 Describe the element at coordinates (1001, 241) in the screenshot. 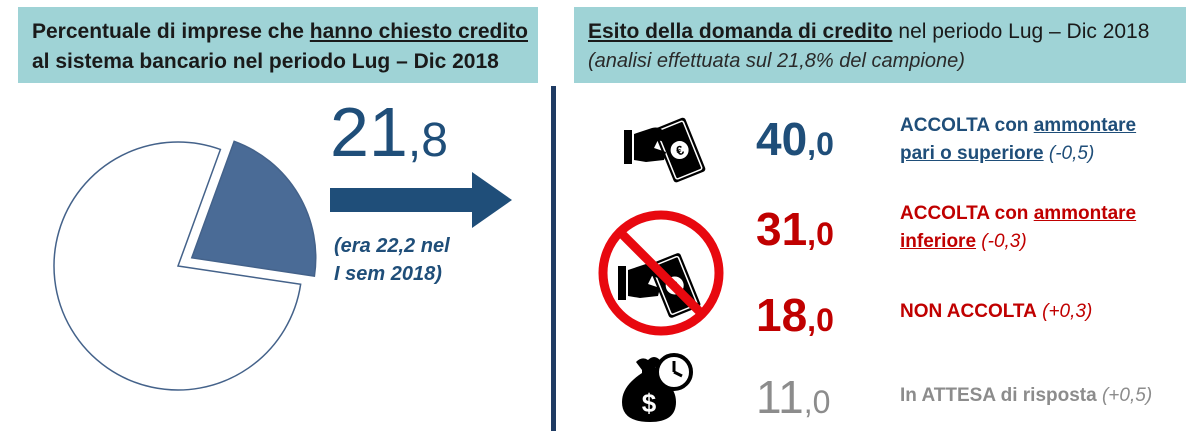

I see `outcome-change: (-0,3)` at that location.